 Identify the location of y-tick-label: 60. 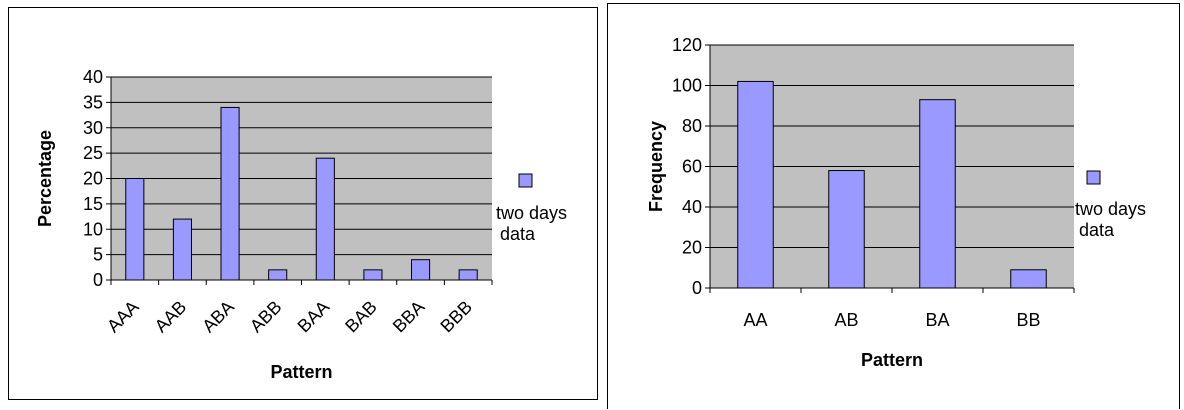
(692, 167).